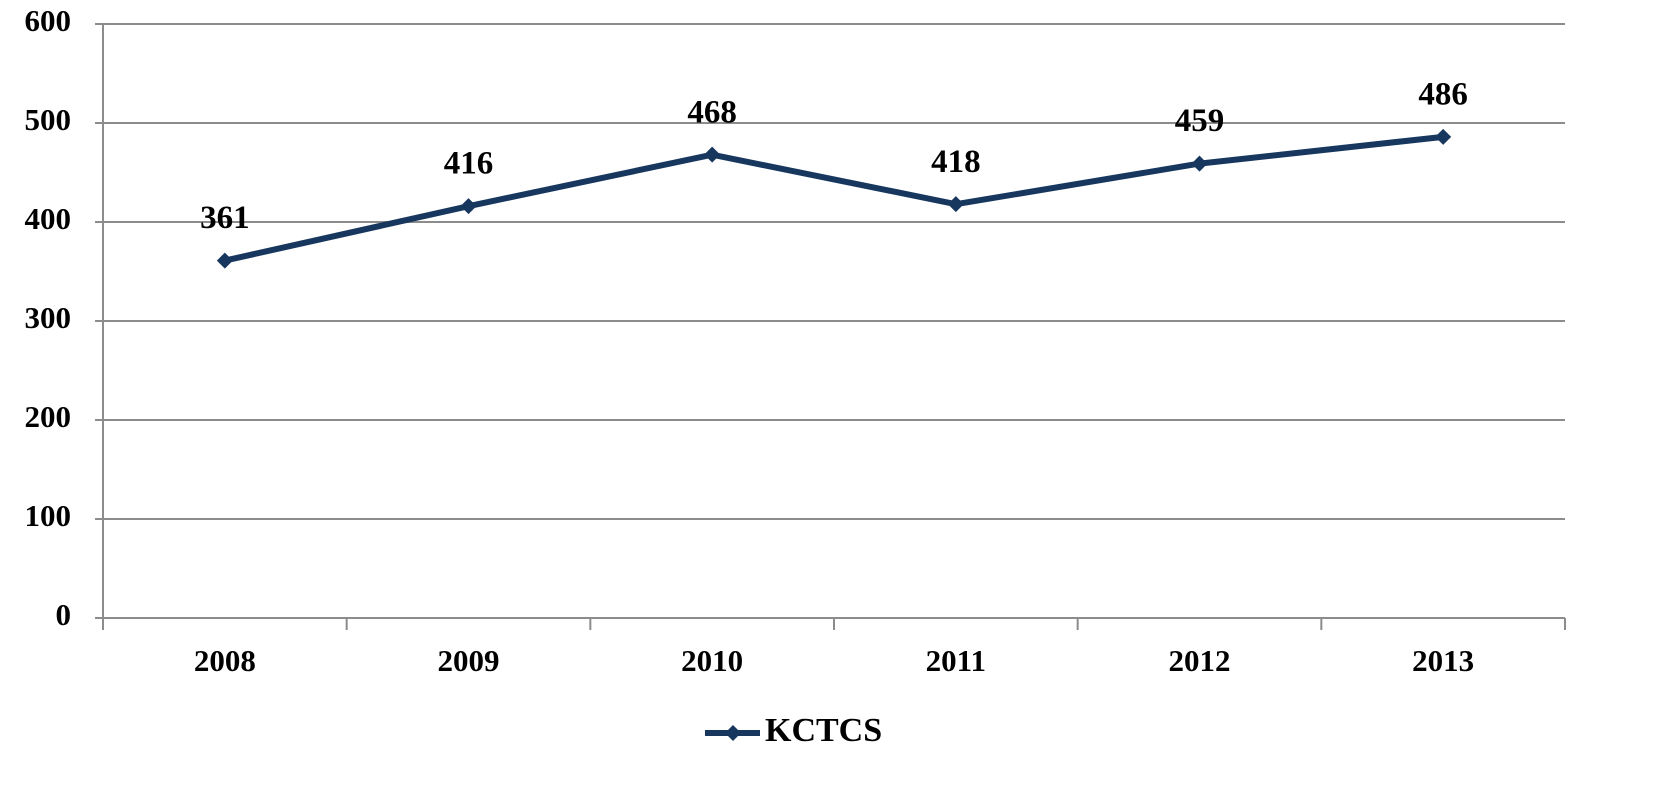 This screenshot has width=1665, height=793. What do you see at coordinates (48, 317) in the screenshot?
I see `y-tick-label: 300` at bounding box center [48, 317].